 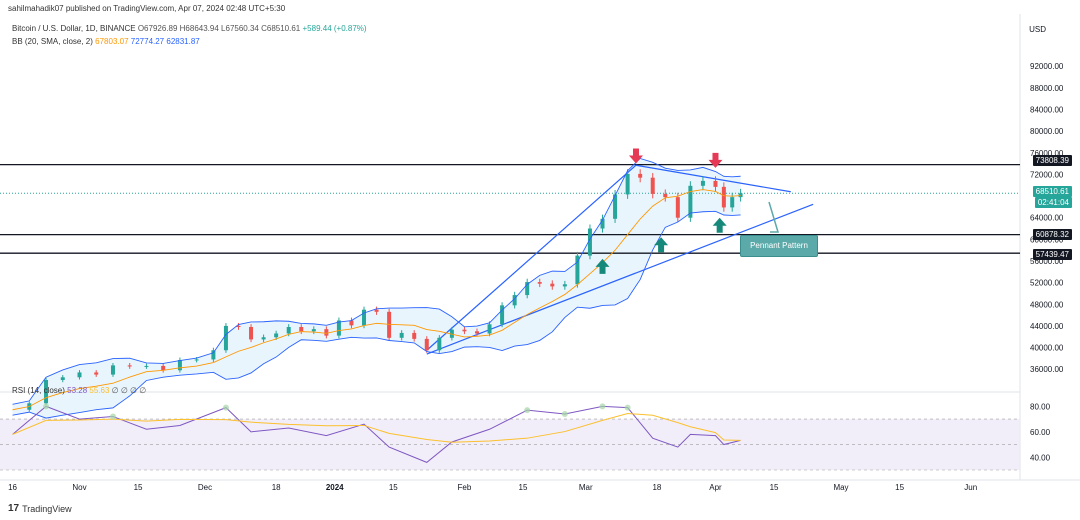 I want to click on time-tick-label: 16, so click(x=12, y=487).